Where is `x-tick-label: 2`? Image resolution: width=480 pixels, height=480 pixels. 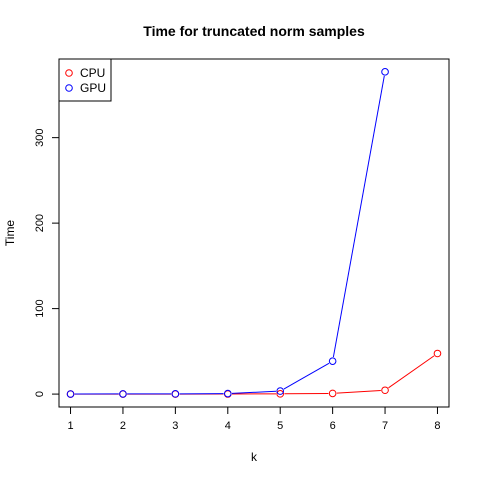
x-tick-label: 2 is located at coordinates (123, 426).